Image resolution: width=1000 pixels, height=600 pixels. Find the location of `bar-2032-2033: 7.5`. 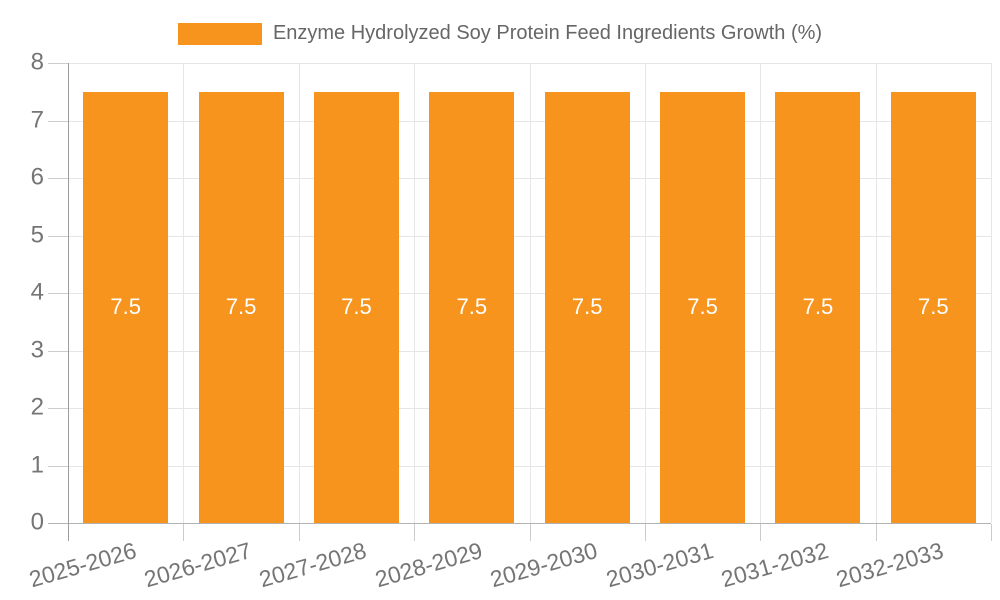

bar-2032-2033: 7.5 is located at coordinates (933, 307).